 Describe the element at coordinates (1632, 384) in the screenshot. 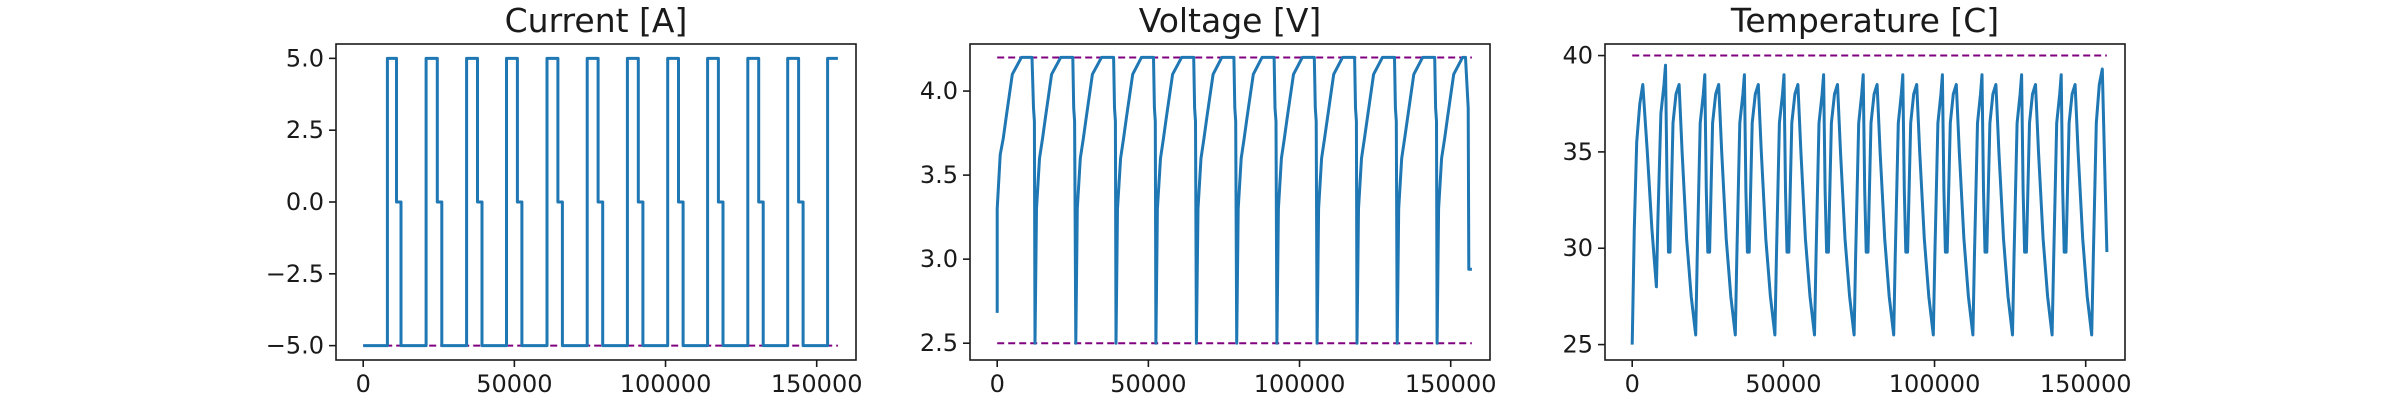

I see `x-tick-label-temperature: 0` at that location.